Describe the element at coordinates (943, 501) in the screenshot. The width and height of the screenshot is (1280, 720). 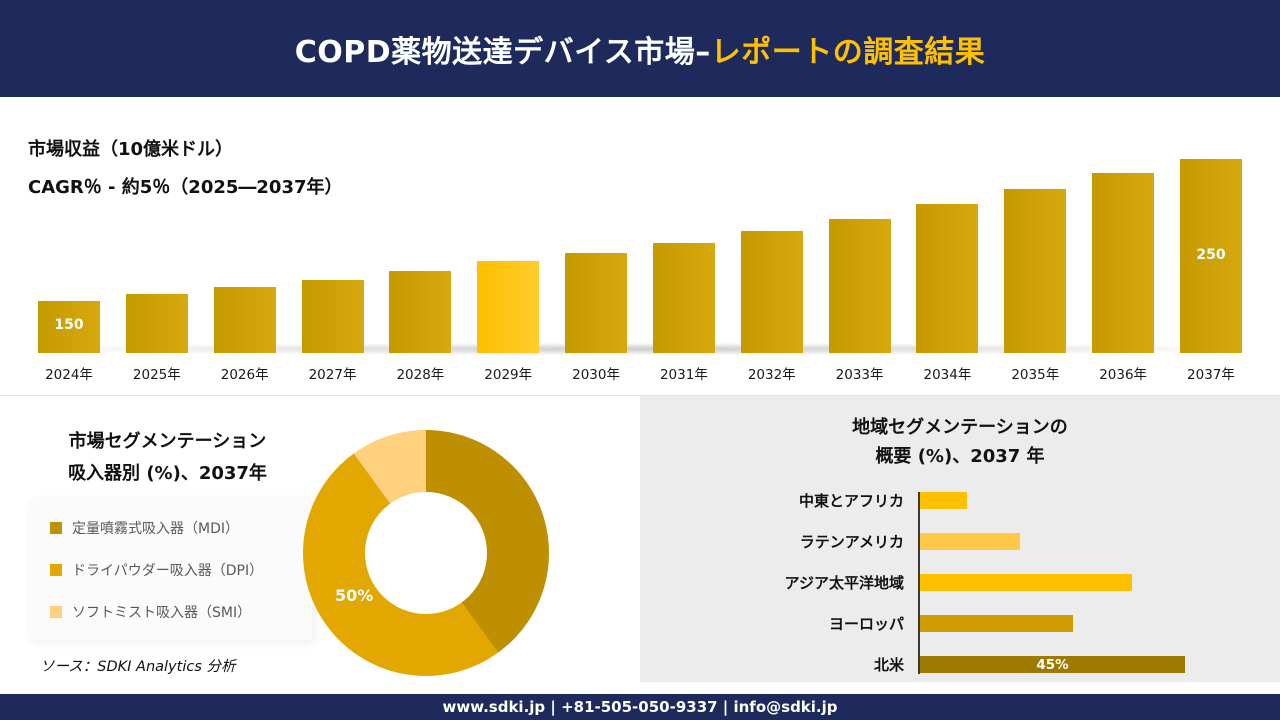
I see `region-bar-中東とアフリカ` at that location.